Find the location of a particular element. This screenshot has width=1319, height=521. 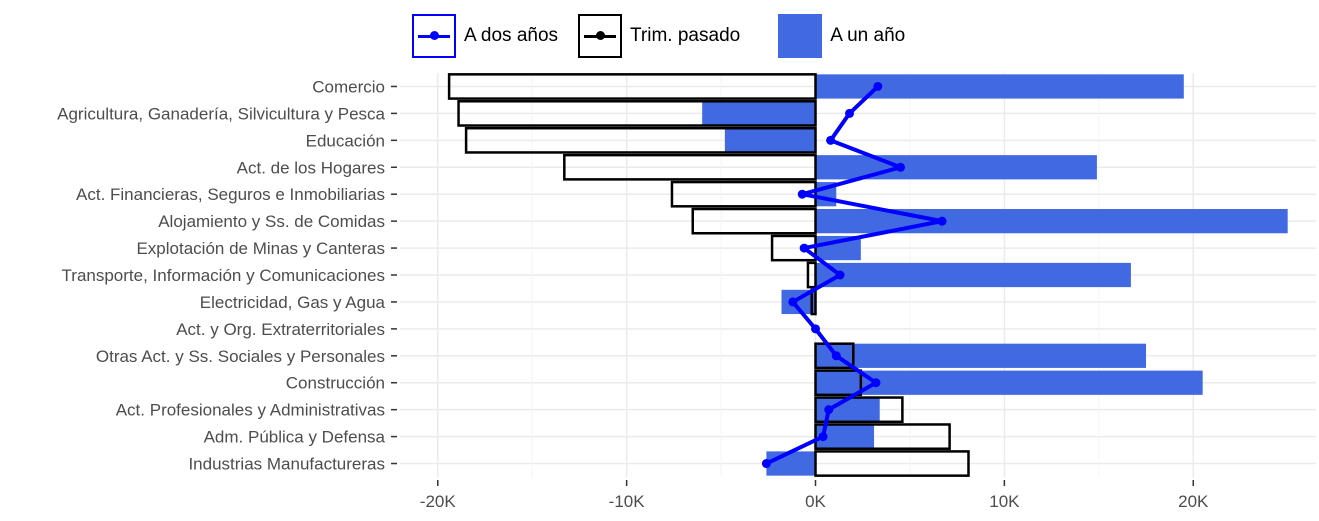

x-tick-label: 20K is located at coordinates (1193, 501).